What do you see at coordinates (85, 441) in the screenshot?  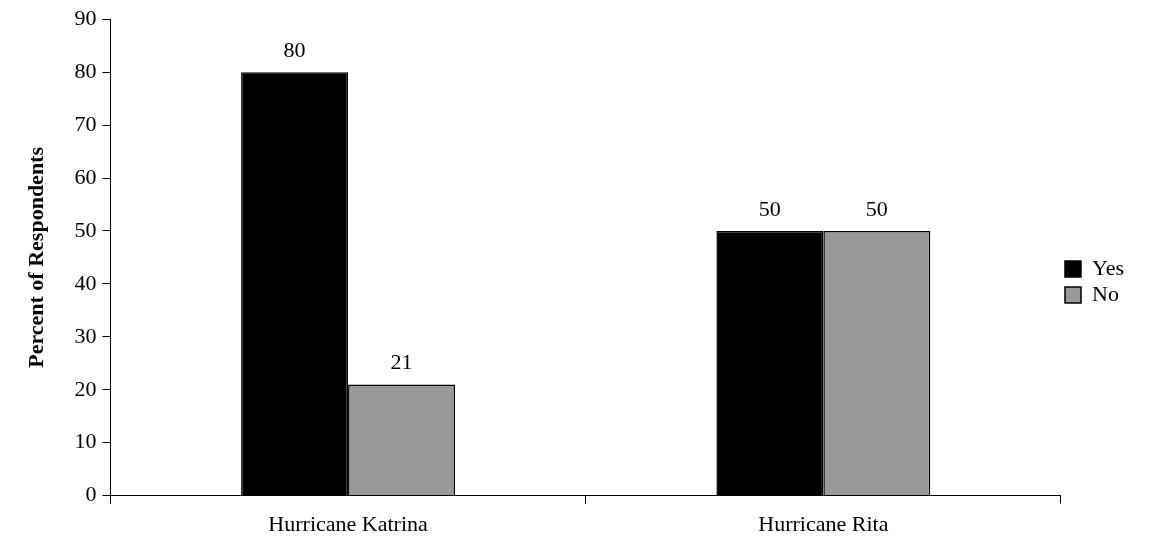 I see `y-tick-label: 10` at bounding box center [85, 441].